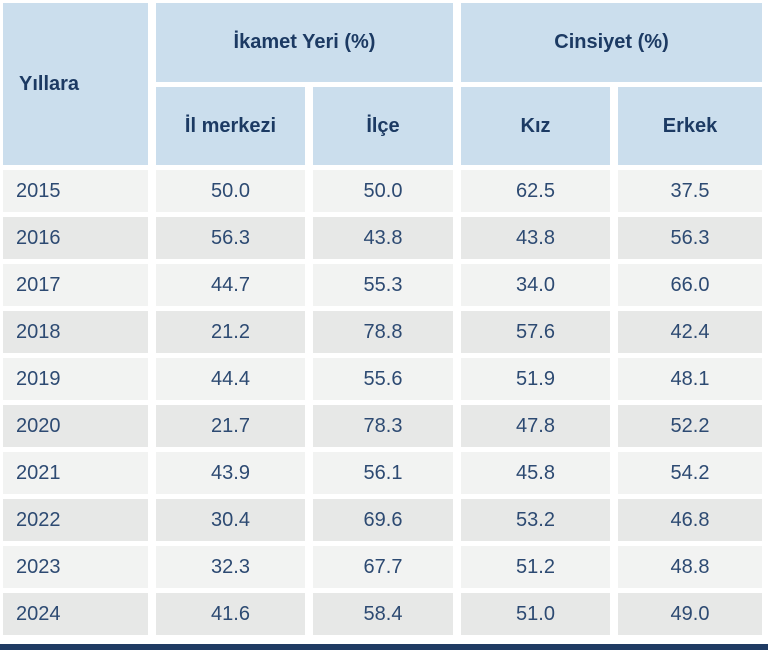 The height and width of the screenshot is (650, 768). I want to click on value-cell: 45.8, so click(535, 473).